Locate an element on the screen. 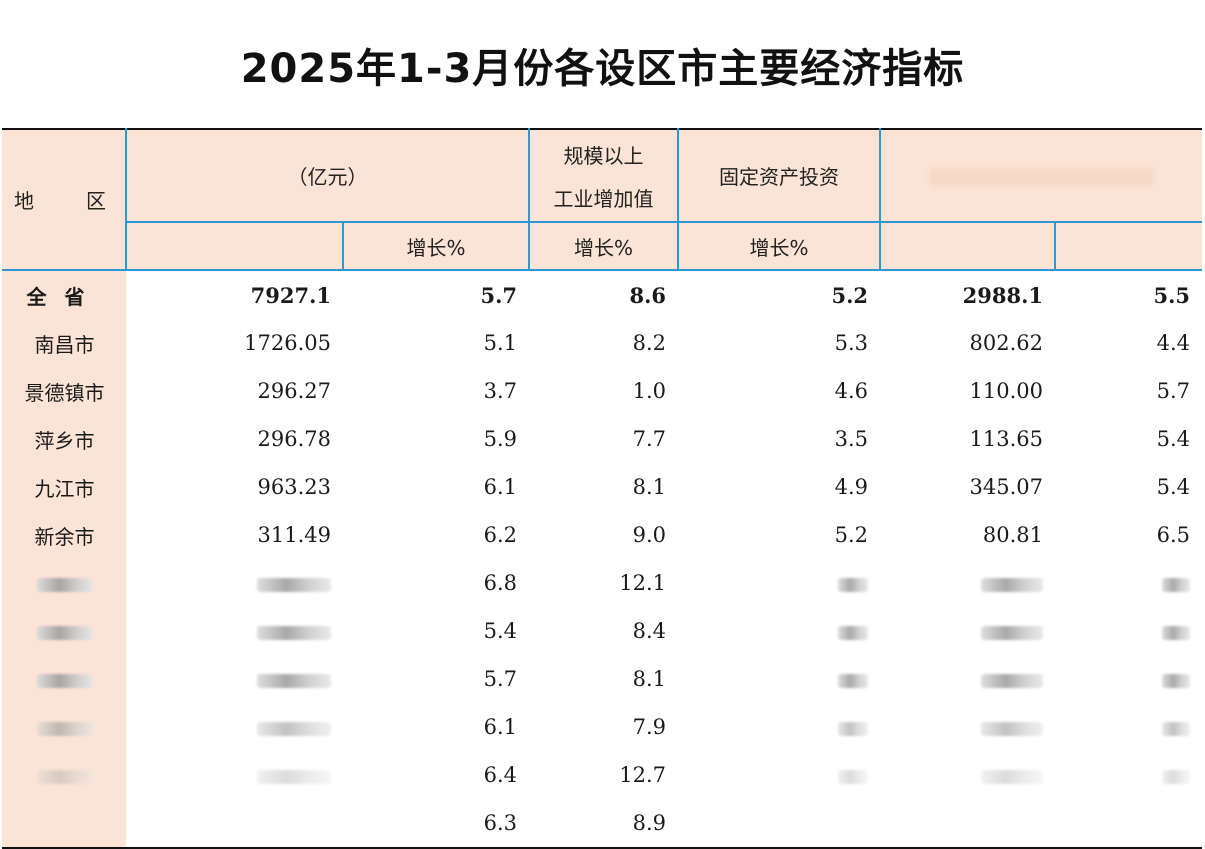 This screenshot has height=849, width=1205. cell-region: 萍乡市 is located at coordinates (64, 439).